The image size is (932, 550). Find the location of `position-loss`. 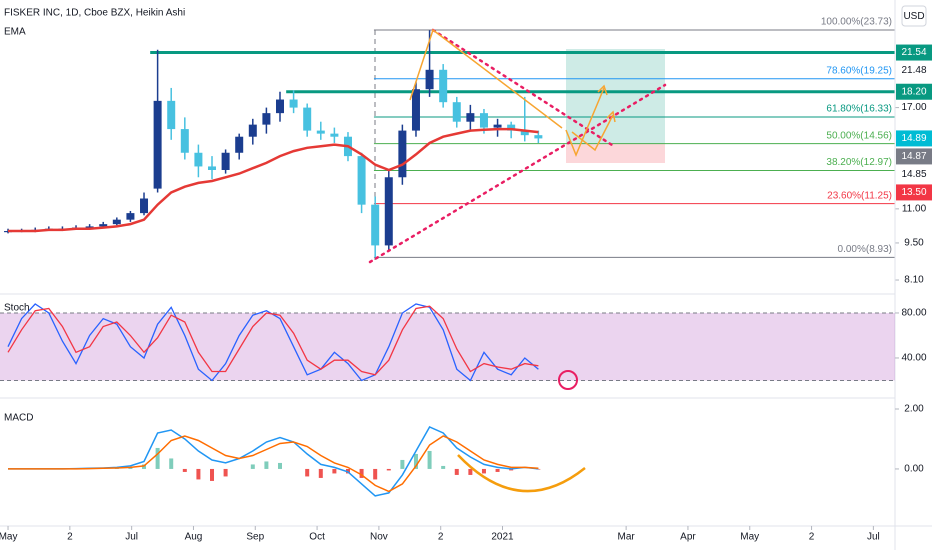

position-loss is located at coordinates (615, 153).